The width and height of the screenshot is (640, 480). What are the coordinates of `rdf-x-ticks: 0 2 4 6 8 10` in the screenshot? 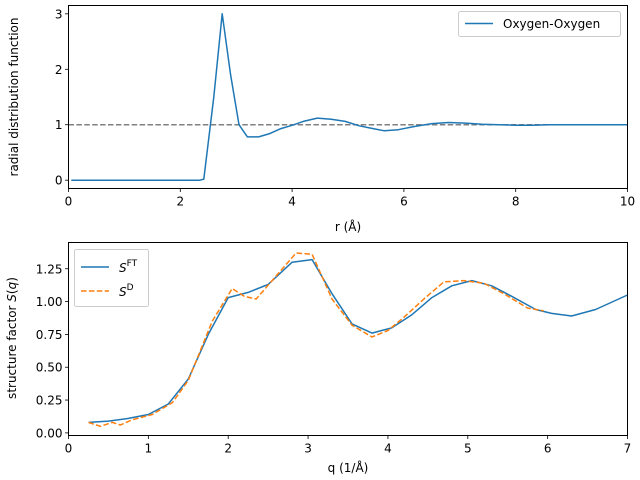 It's located at (350, 198).